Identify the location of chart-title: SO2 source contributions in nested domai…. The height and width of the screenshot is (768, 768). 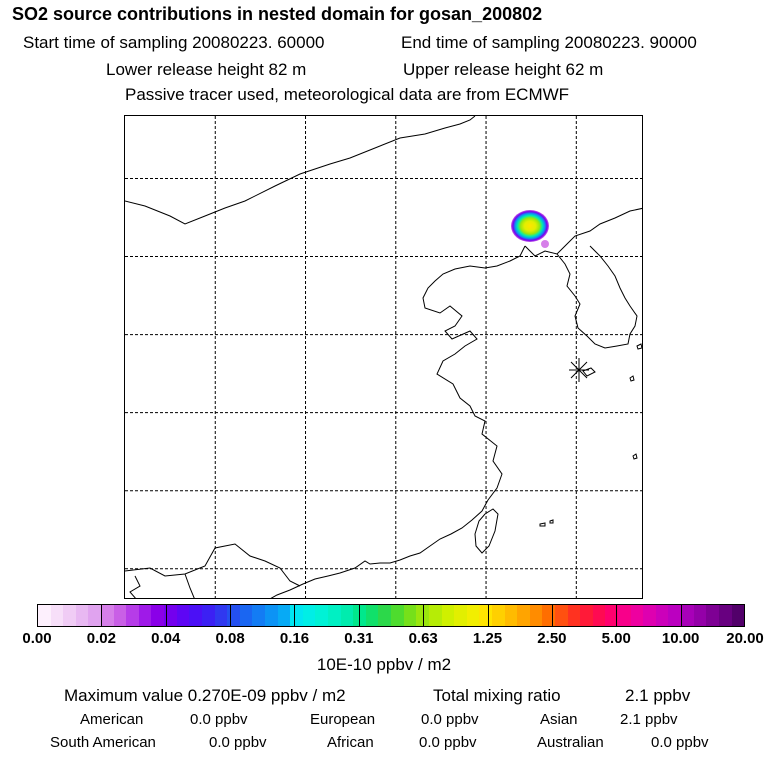
(277, 14).